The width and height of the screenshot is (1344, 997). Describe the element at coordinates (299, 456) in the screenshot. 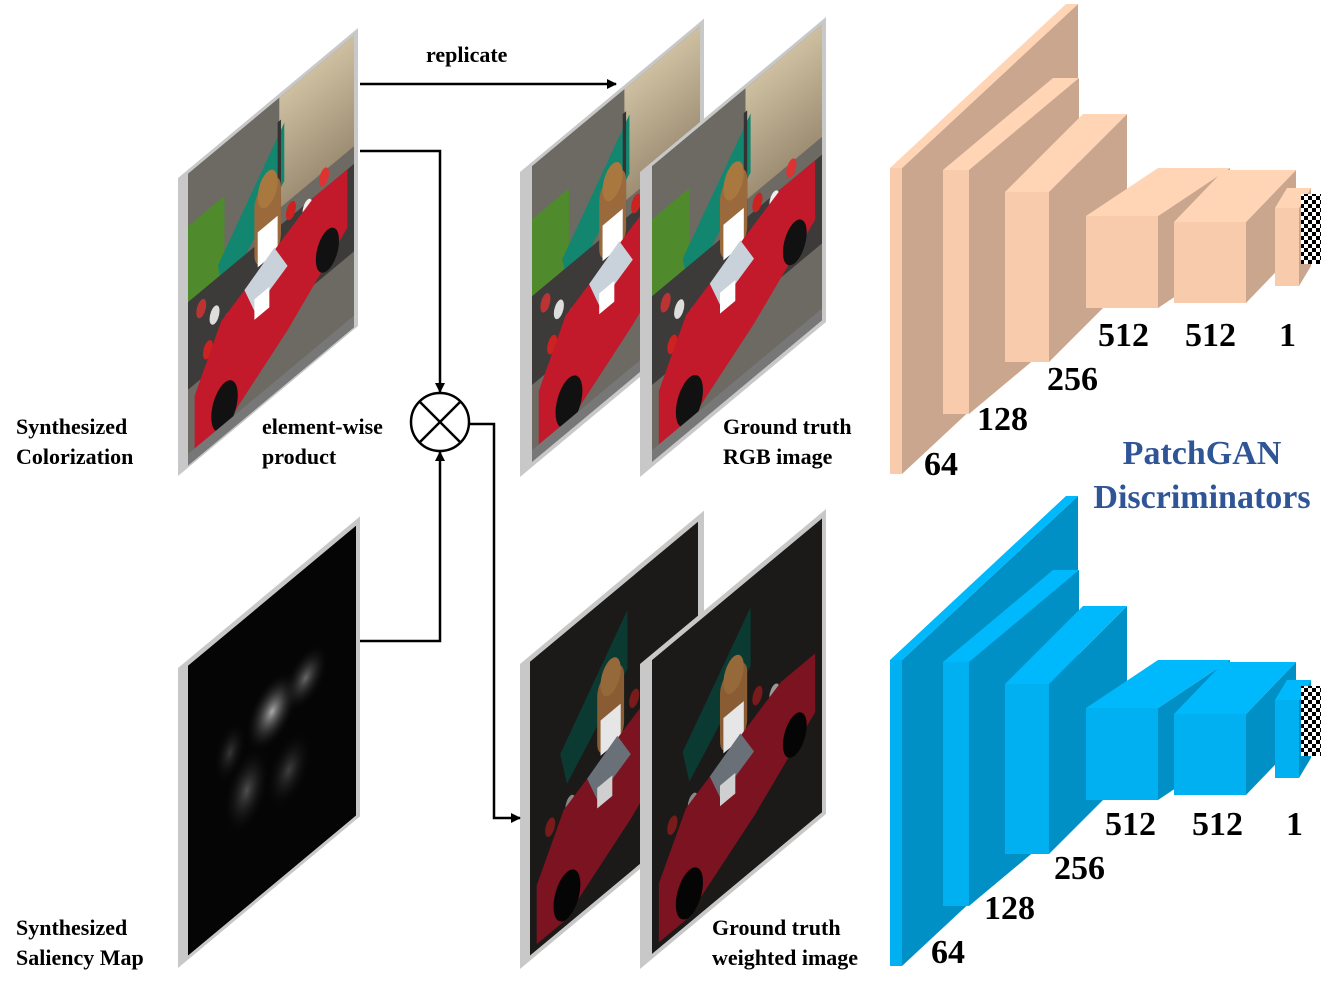

I see `product-label-line2: product` at that location.